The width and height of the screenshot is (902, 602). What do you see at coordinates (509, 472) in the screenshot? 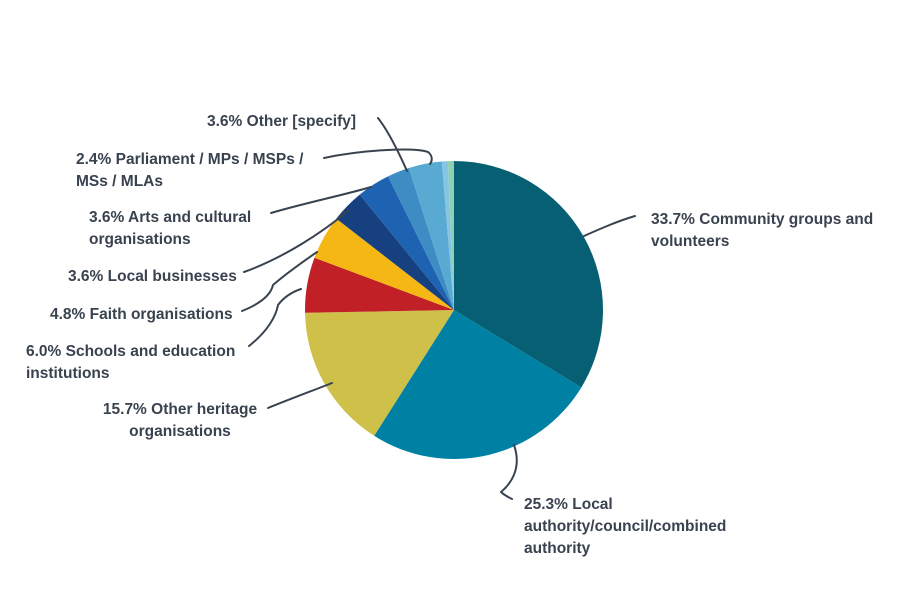
I see `leader-line-local-authority` at bounding box center [509, 472].